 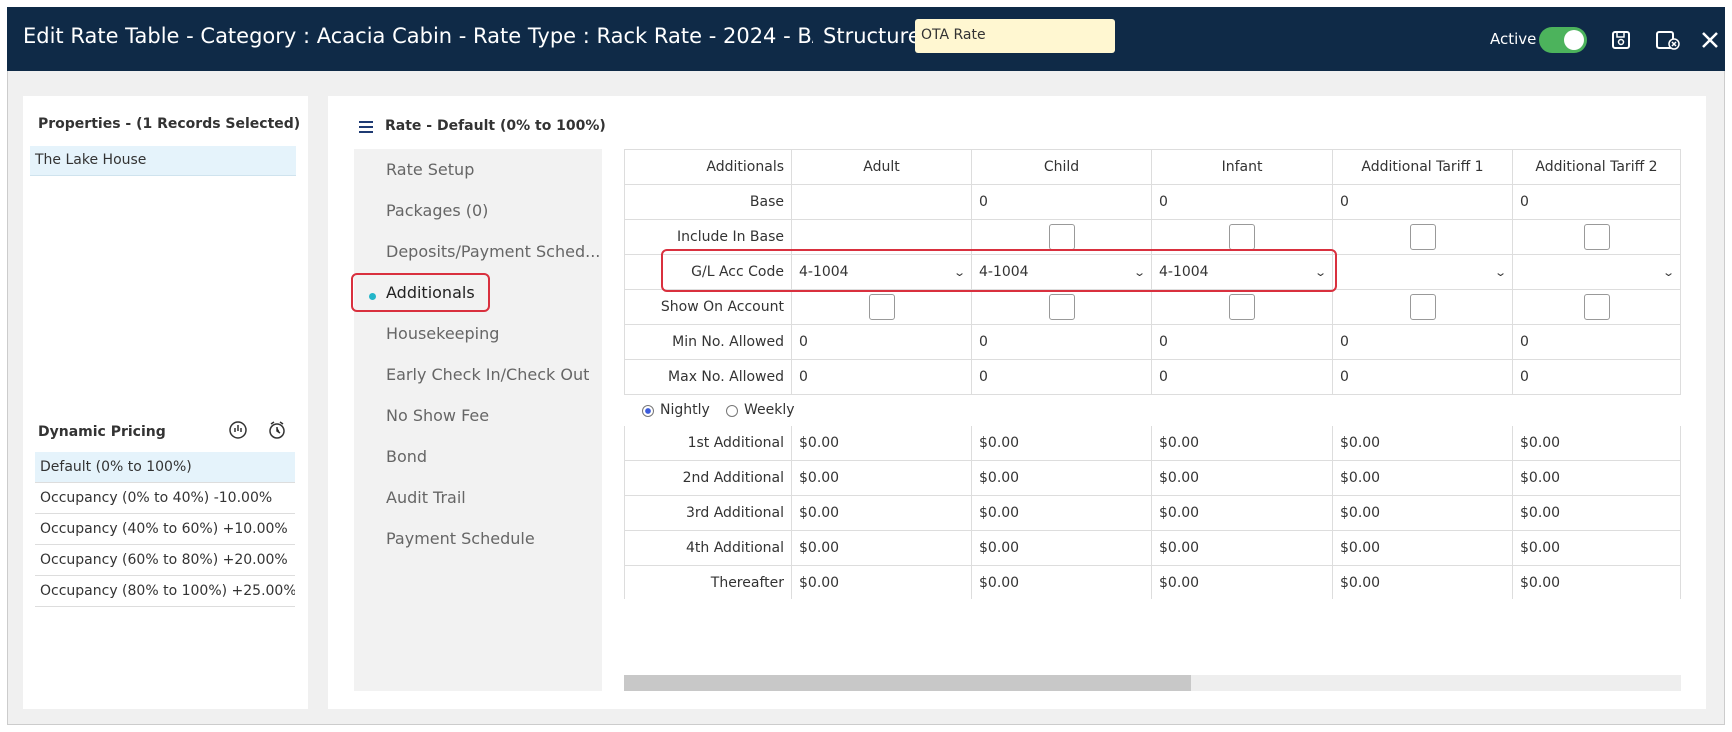 What do you see at coordinates (1563, 40) in the screenshot?
I see `active-toggle` at bounding box center [1563, 40].